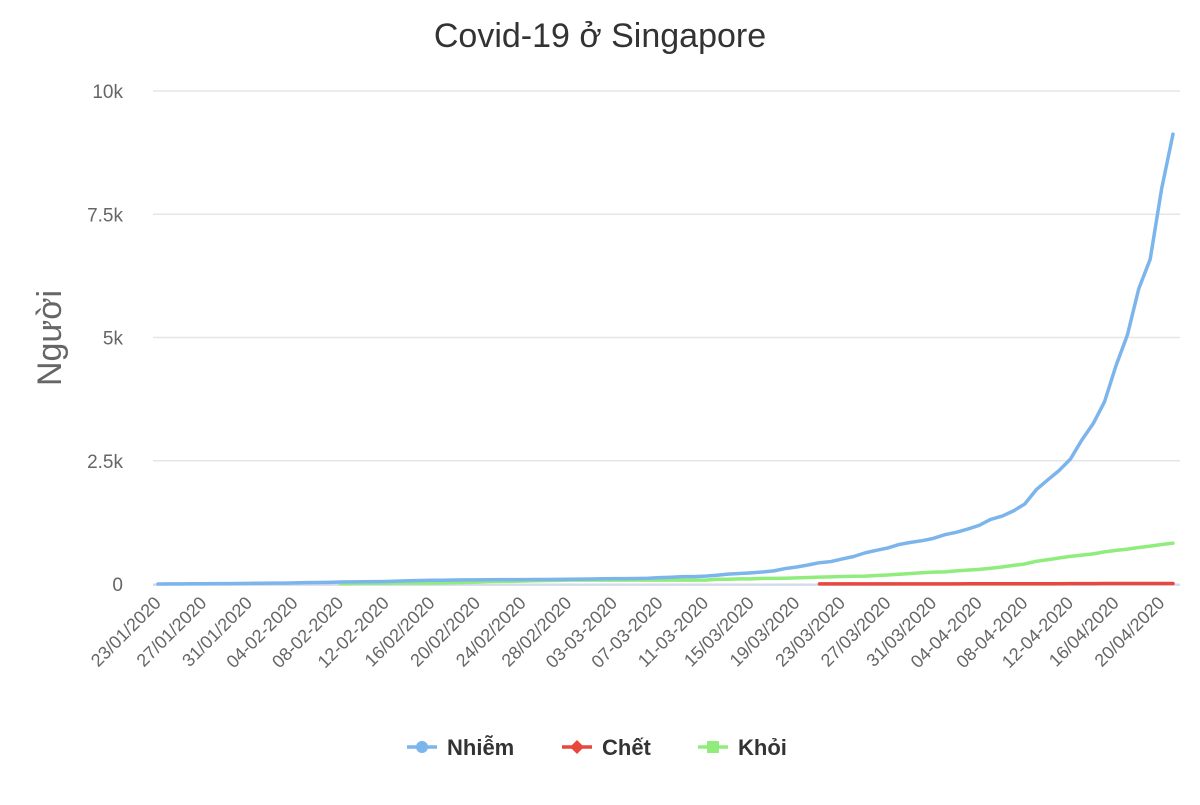 This screenshot has height=805, width=1200. I want to click on legend-item-khoi: Khỏi, so click(742, 747).